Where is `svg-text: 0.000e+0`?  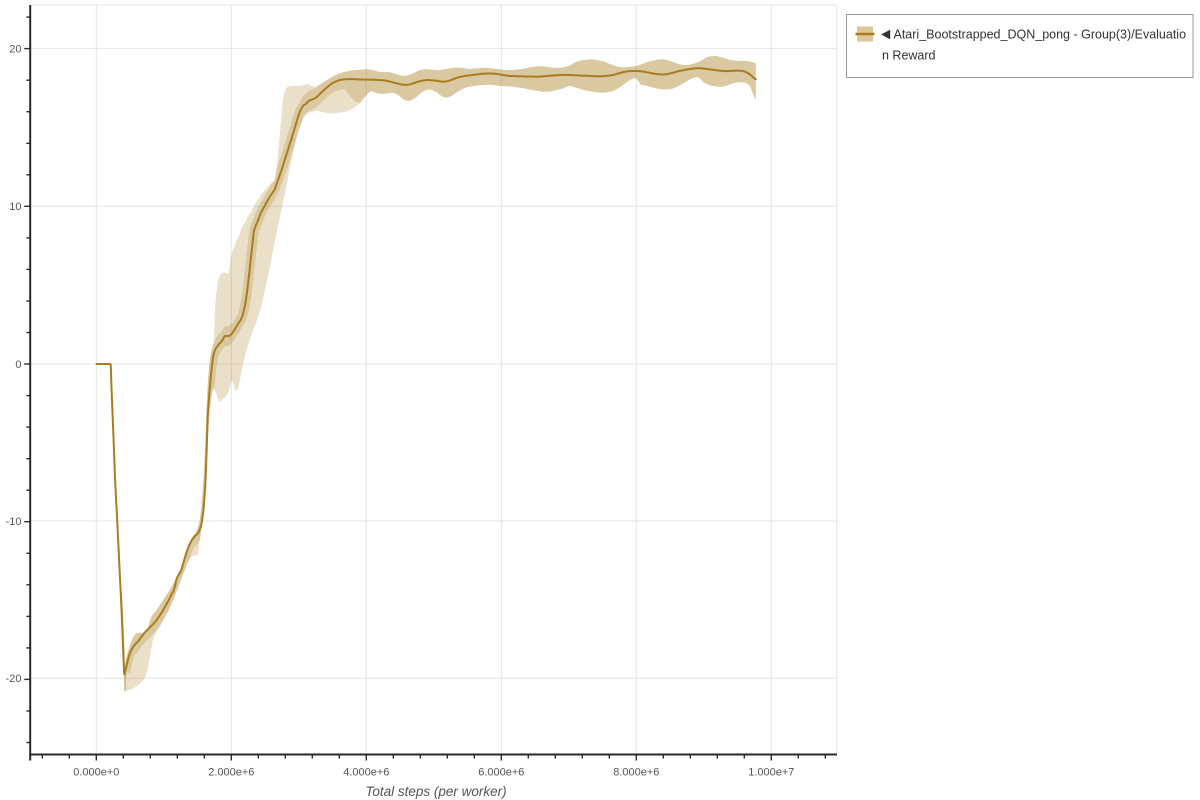 svg-text: 0.000e+0 is located at coordinates (96, 773).